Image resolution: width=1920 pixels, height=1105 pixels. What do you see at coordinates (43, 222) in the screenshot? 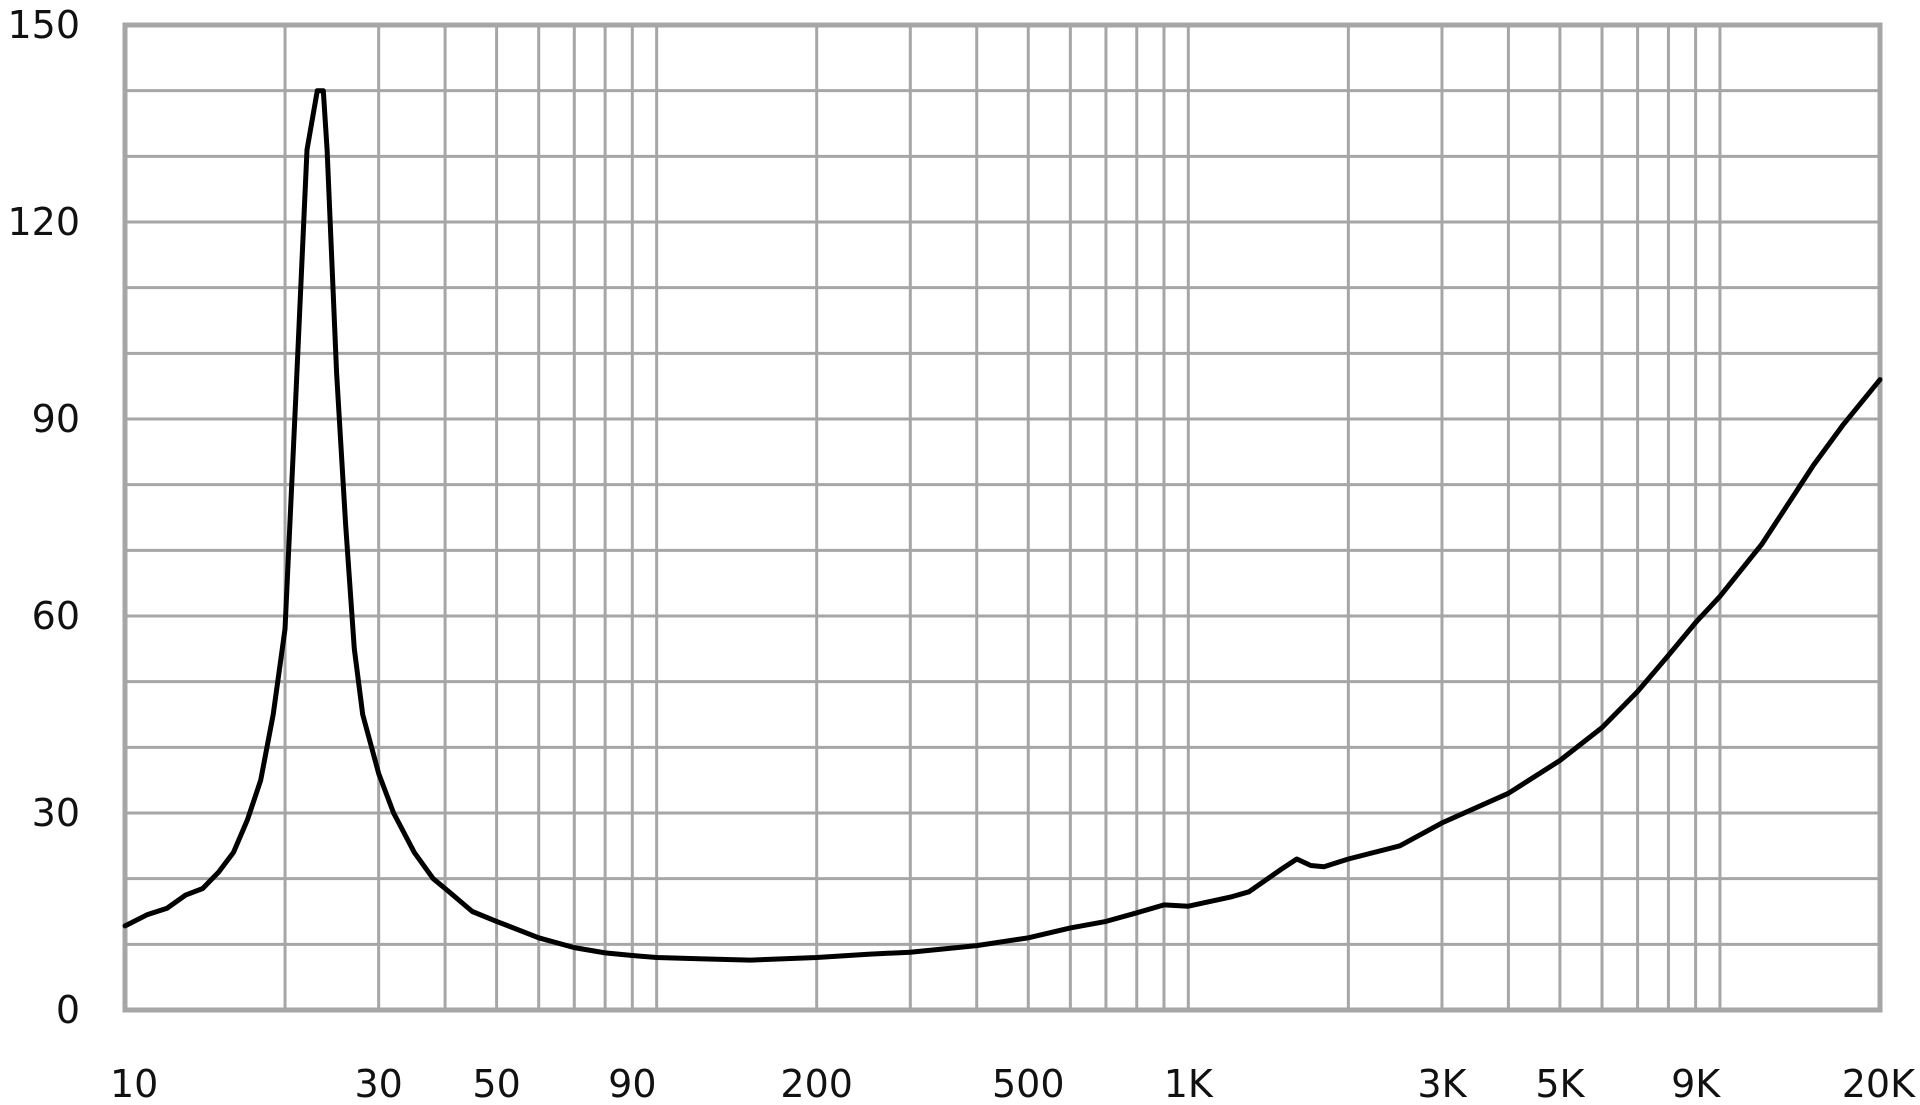
I see `y-tick-label: 120` at bounding box center [43, 222].